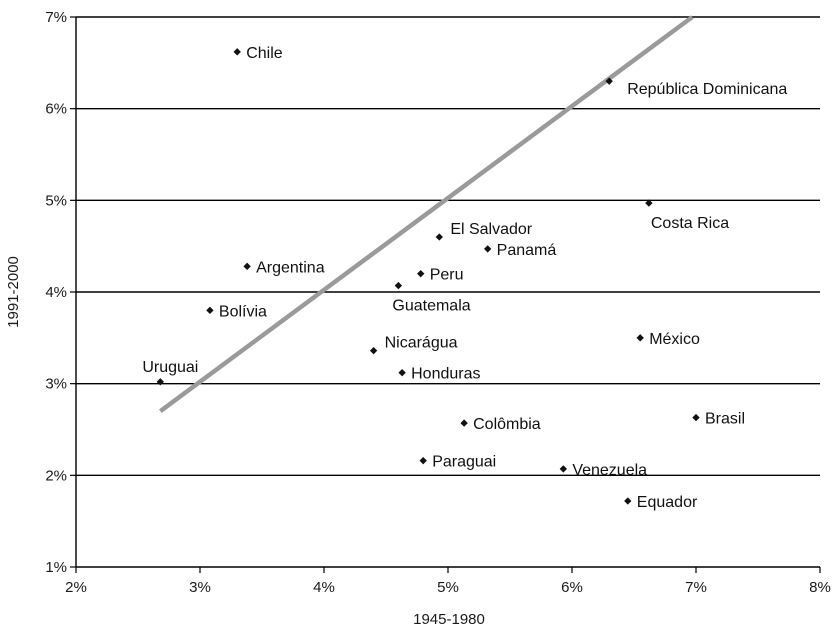 Image resolution: width=835 pixels, height=630 pixels. I want to click on data-point-label: Honduras, so click(445, 374).